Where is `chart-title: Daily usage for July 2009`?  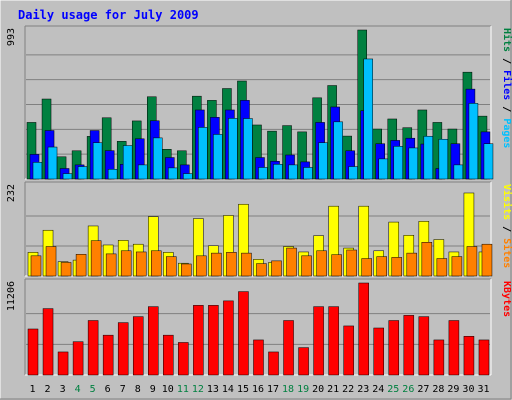 chart-title: Daily usage for July 2009 is located at coordinates (108, 15).